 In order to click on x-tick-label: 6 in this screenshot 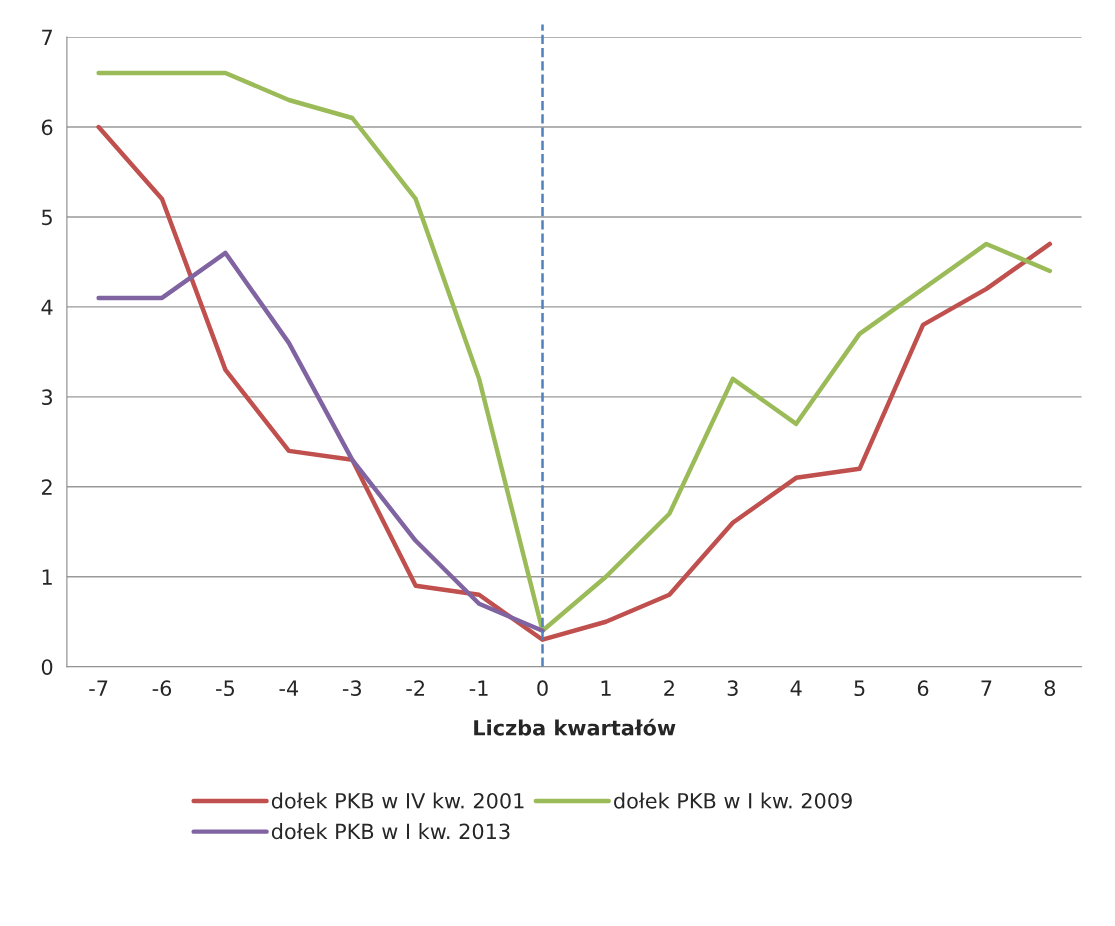, I will do `click(923, 688)`.